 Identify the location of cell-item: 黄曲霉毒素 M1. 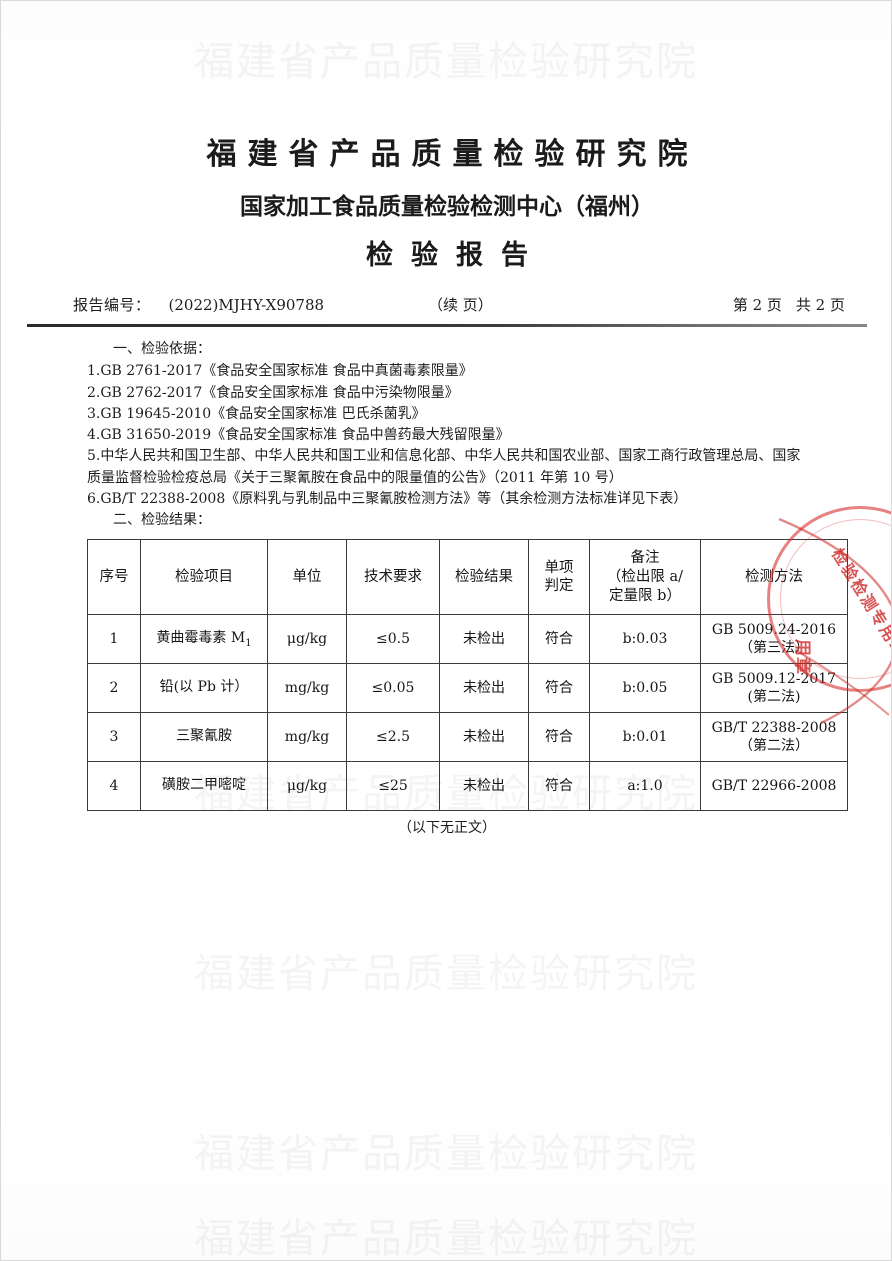
(204, 639).